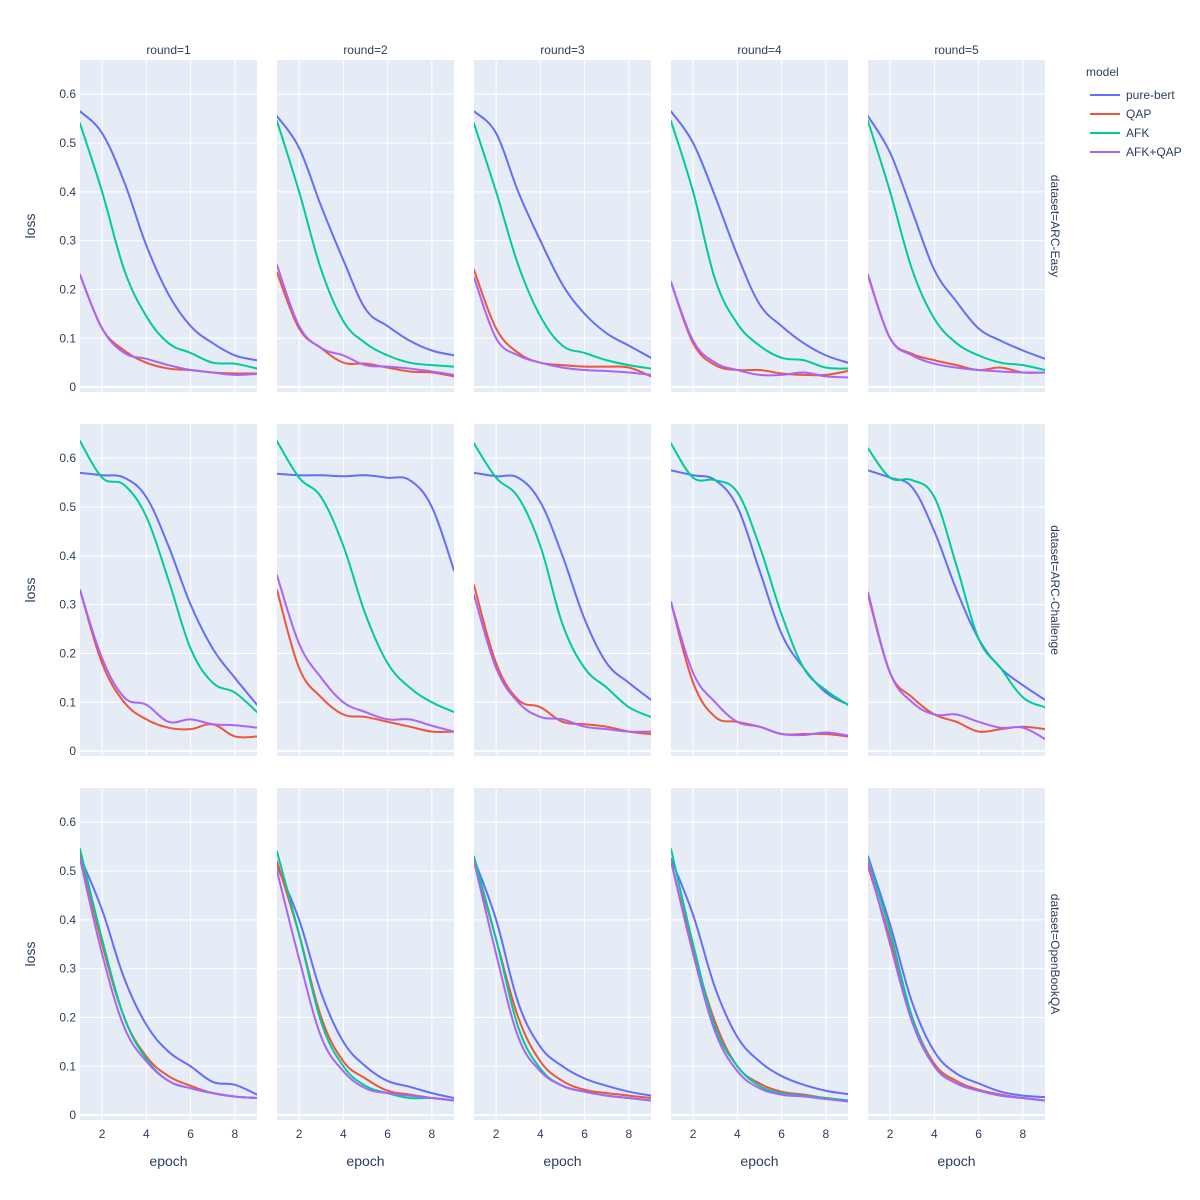 The width and height of the screenshot is (1200, 1200). What do you see at coordinates (1055, 954) in the screenshot?
I see `row-label: dataset=OpenBookQA` at bounding box center [1055, 954].